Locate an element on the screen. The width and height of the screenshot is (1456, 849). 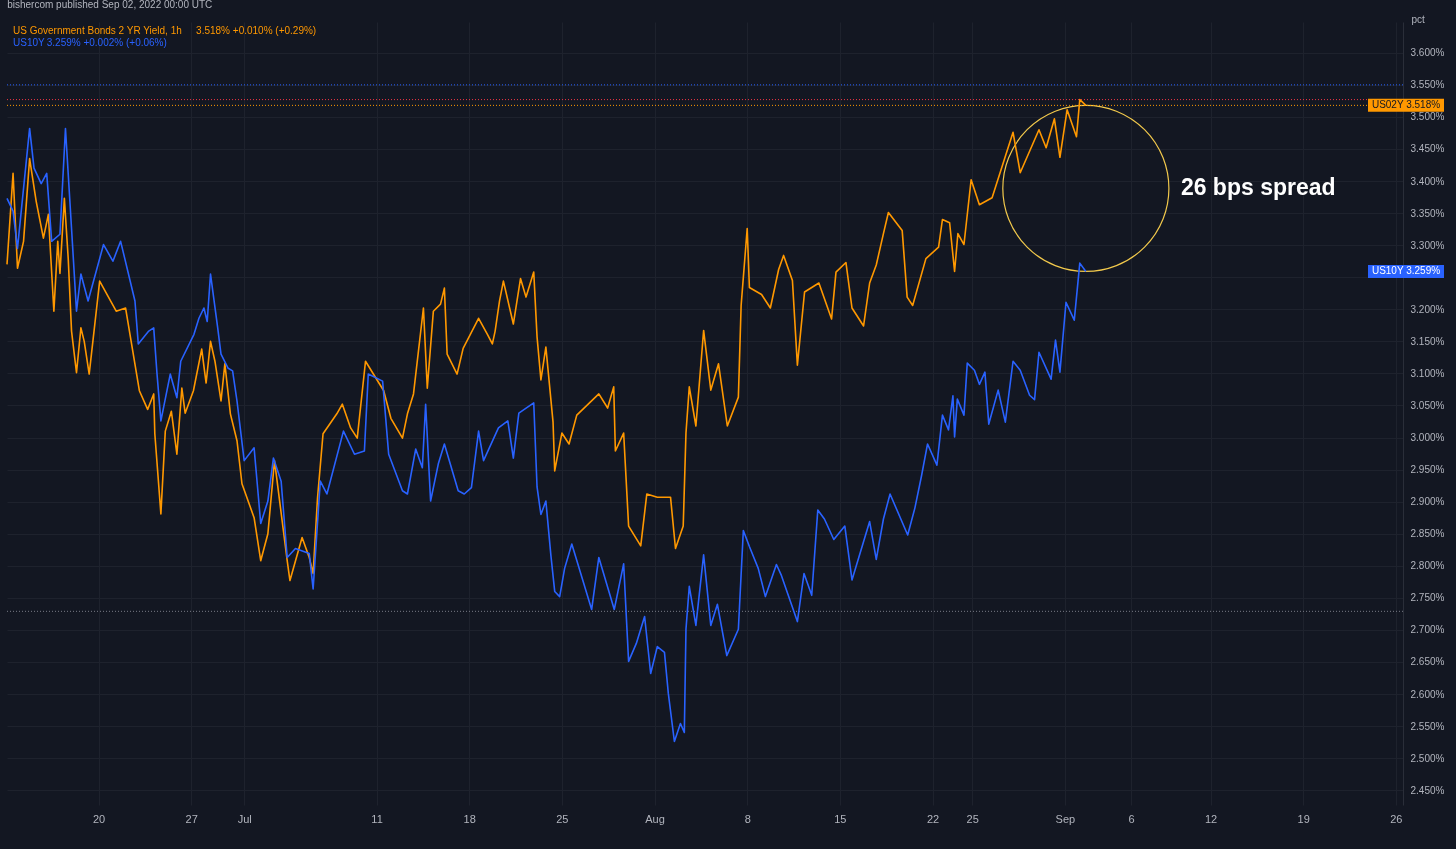
chart-title: bishercom published Sep 02, 2022 00:00 UTC is located at coordinates (110, 5).